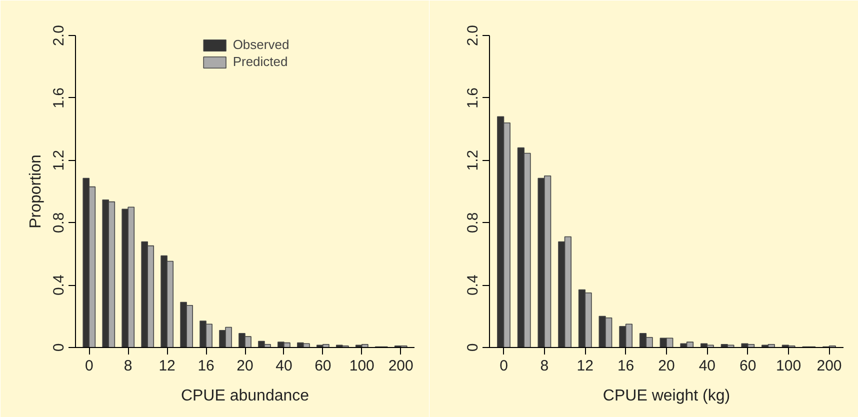  What do you see at coordinates (36, 191) in the screenshot?
I see `y-axis-title: Proportion` at bounding box center [36, 191].